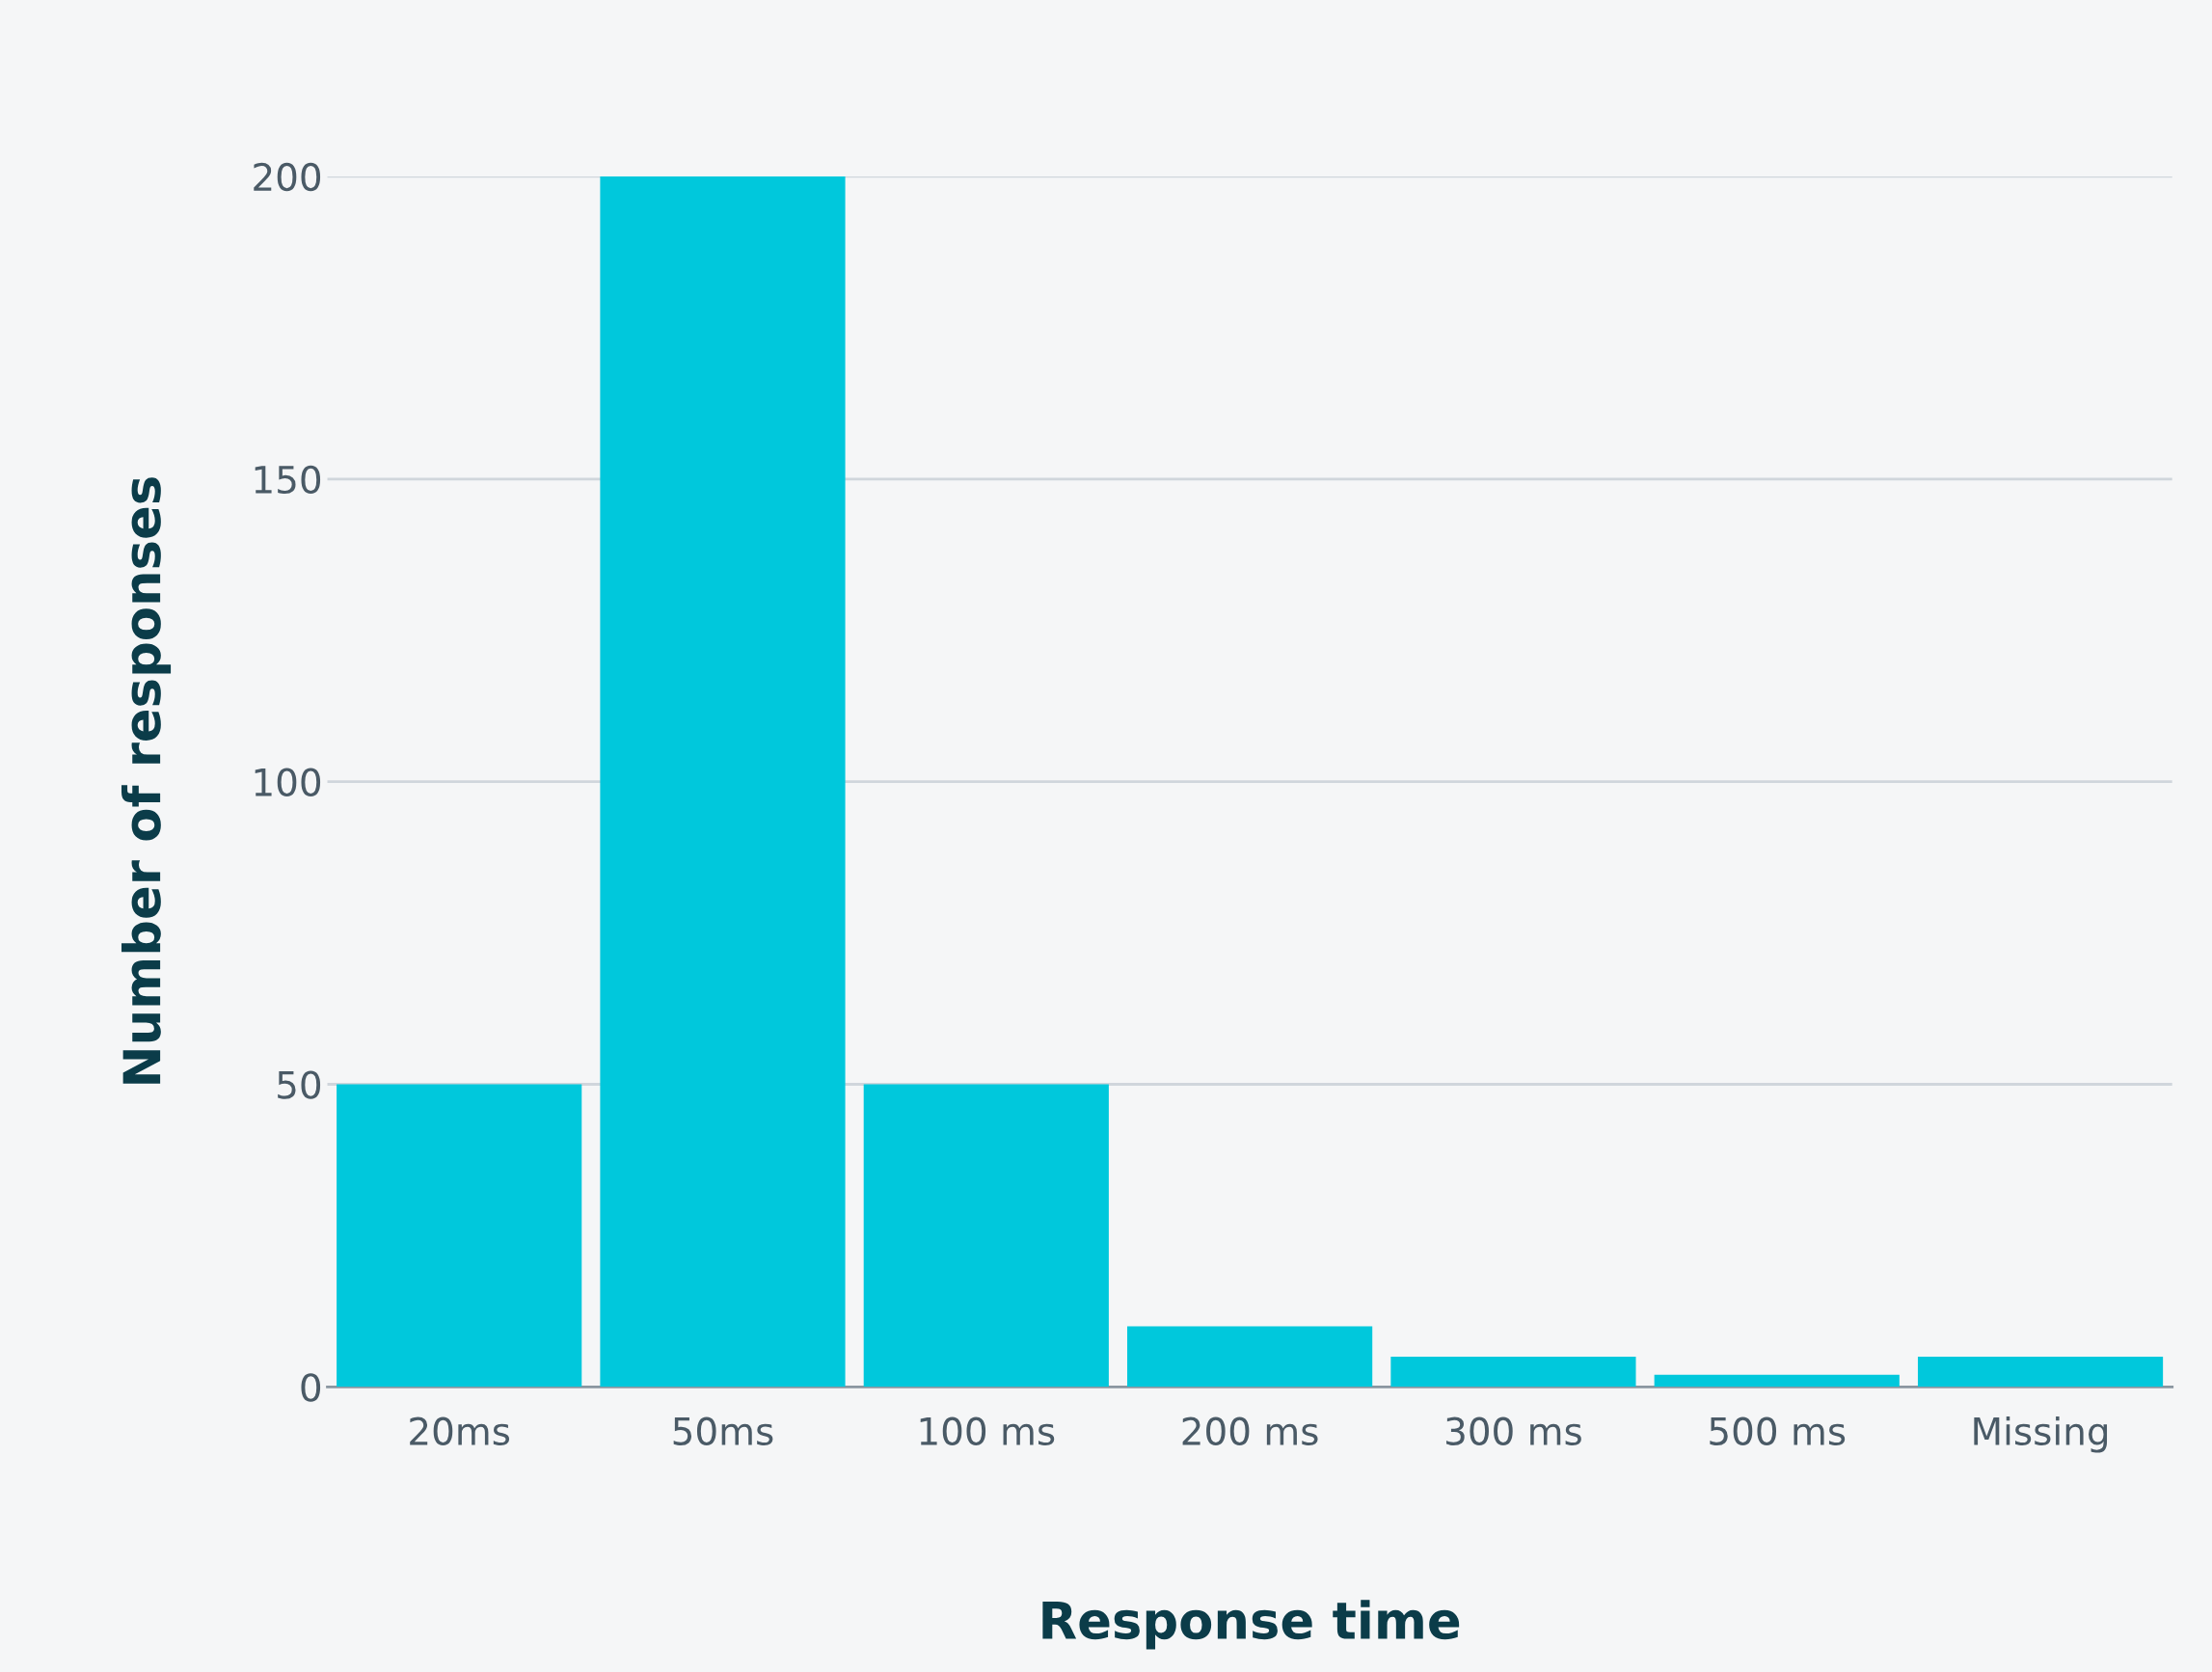  What do you see at coordinates (311, 1387) in the screenshot?
I see `y-tick-label: 0` at bounding box center [311, 1387].